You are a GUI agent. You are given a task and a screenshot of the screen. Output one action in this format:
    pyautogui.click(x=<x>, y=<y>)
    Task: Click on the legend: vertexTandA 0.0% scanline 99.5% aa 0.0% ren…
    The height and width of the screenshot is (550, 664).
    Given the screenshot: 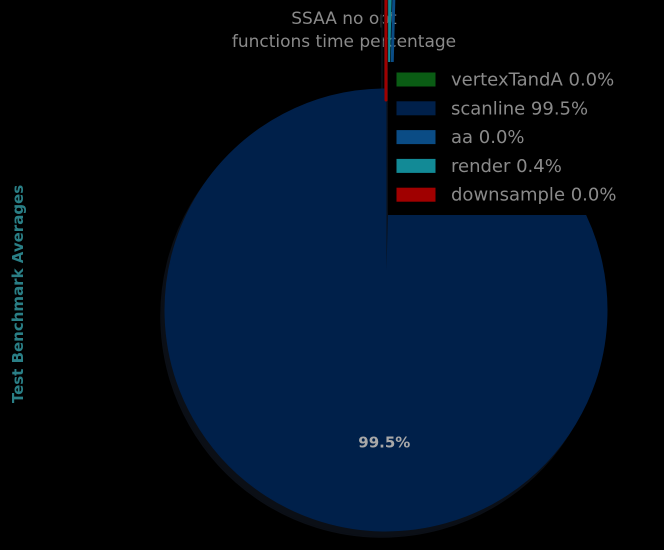 What is the action you would take?
    pyautogui.click(x=526, y=138)
    